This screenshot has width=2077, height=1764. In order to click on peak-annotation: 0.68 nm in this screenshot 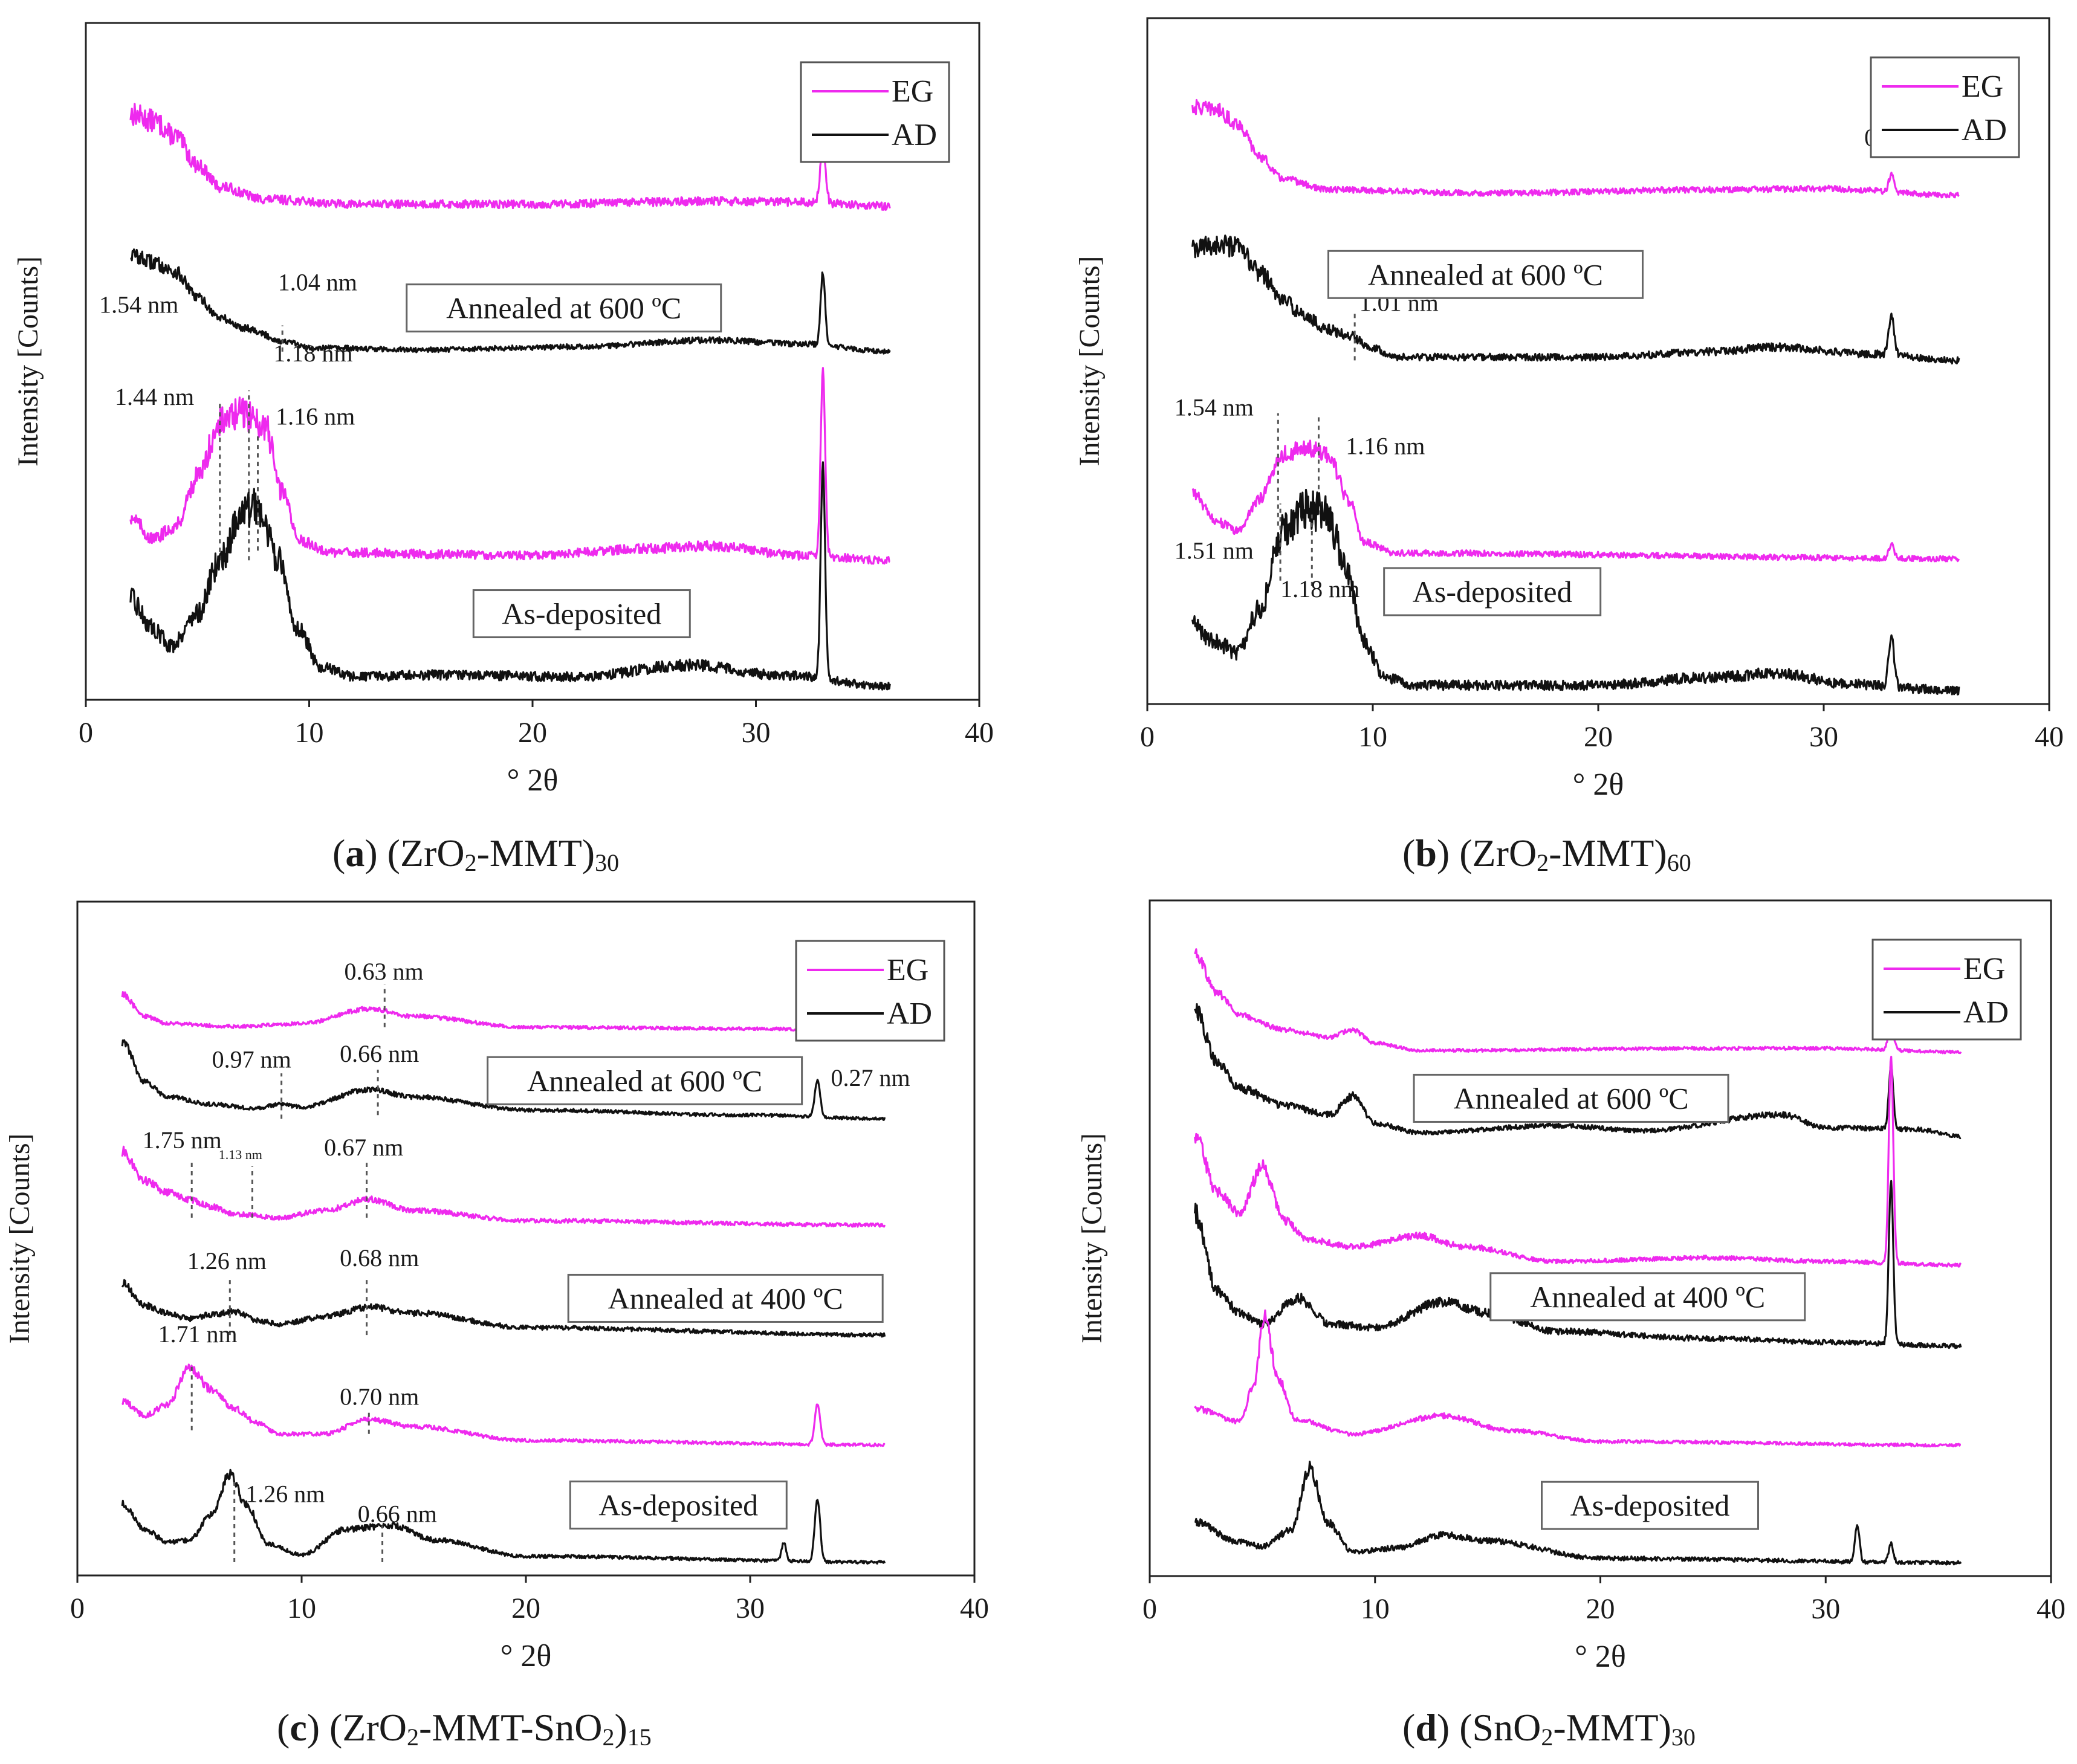, I will do `click(379, 1257)`.